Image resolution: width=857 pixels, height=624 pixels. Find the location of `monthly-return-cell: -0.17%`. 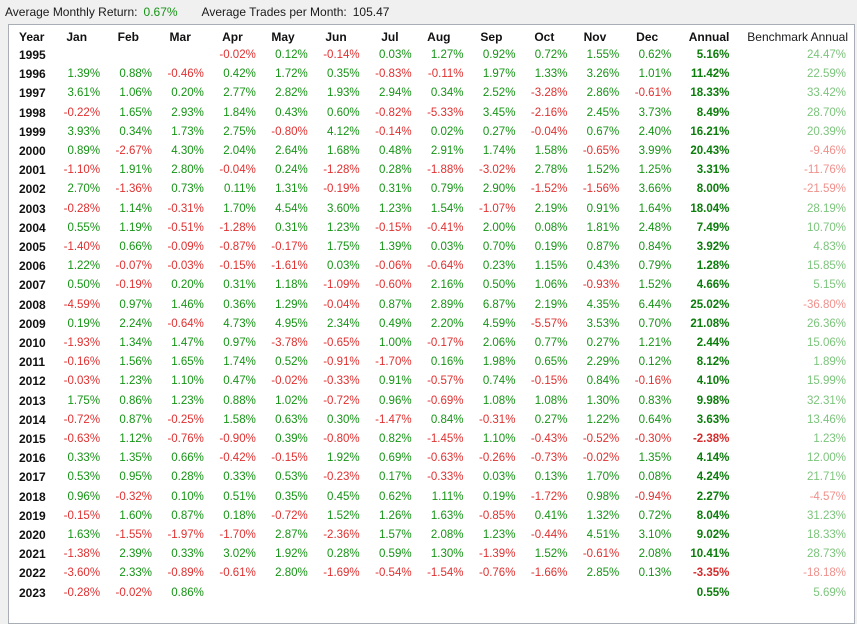

monthly-return-cell: -0.17% is located at coordinates (289, 247).